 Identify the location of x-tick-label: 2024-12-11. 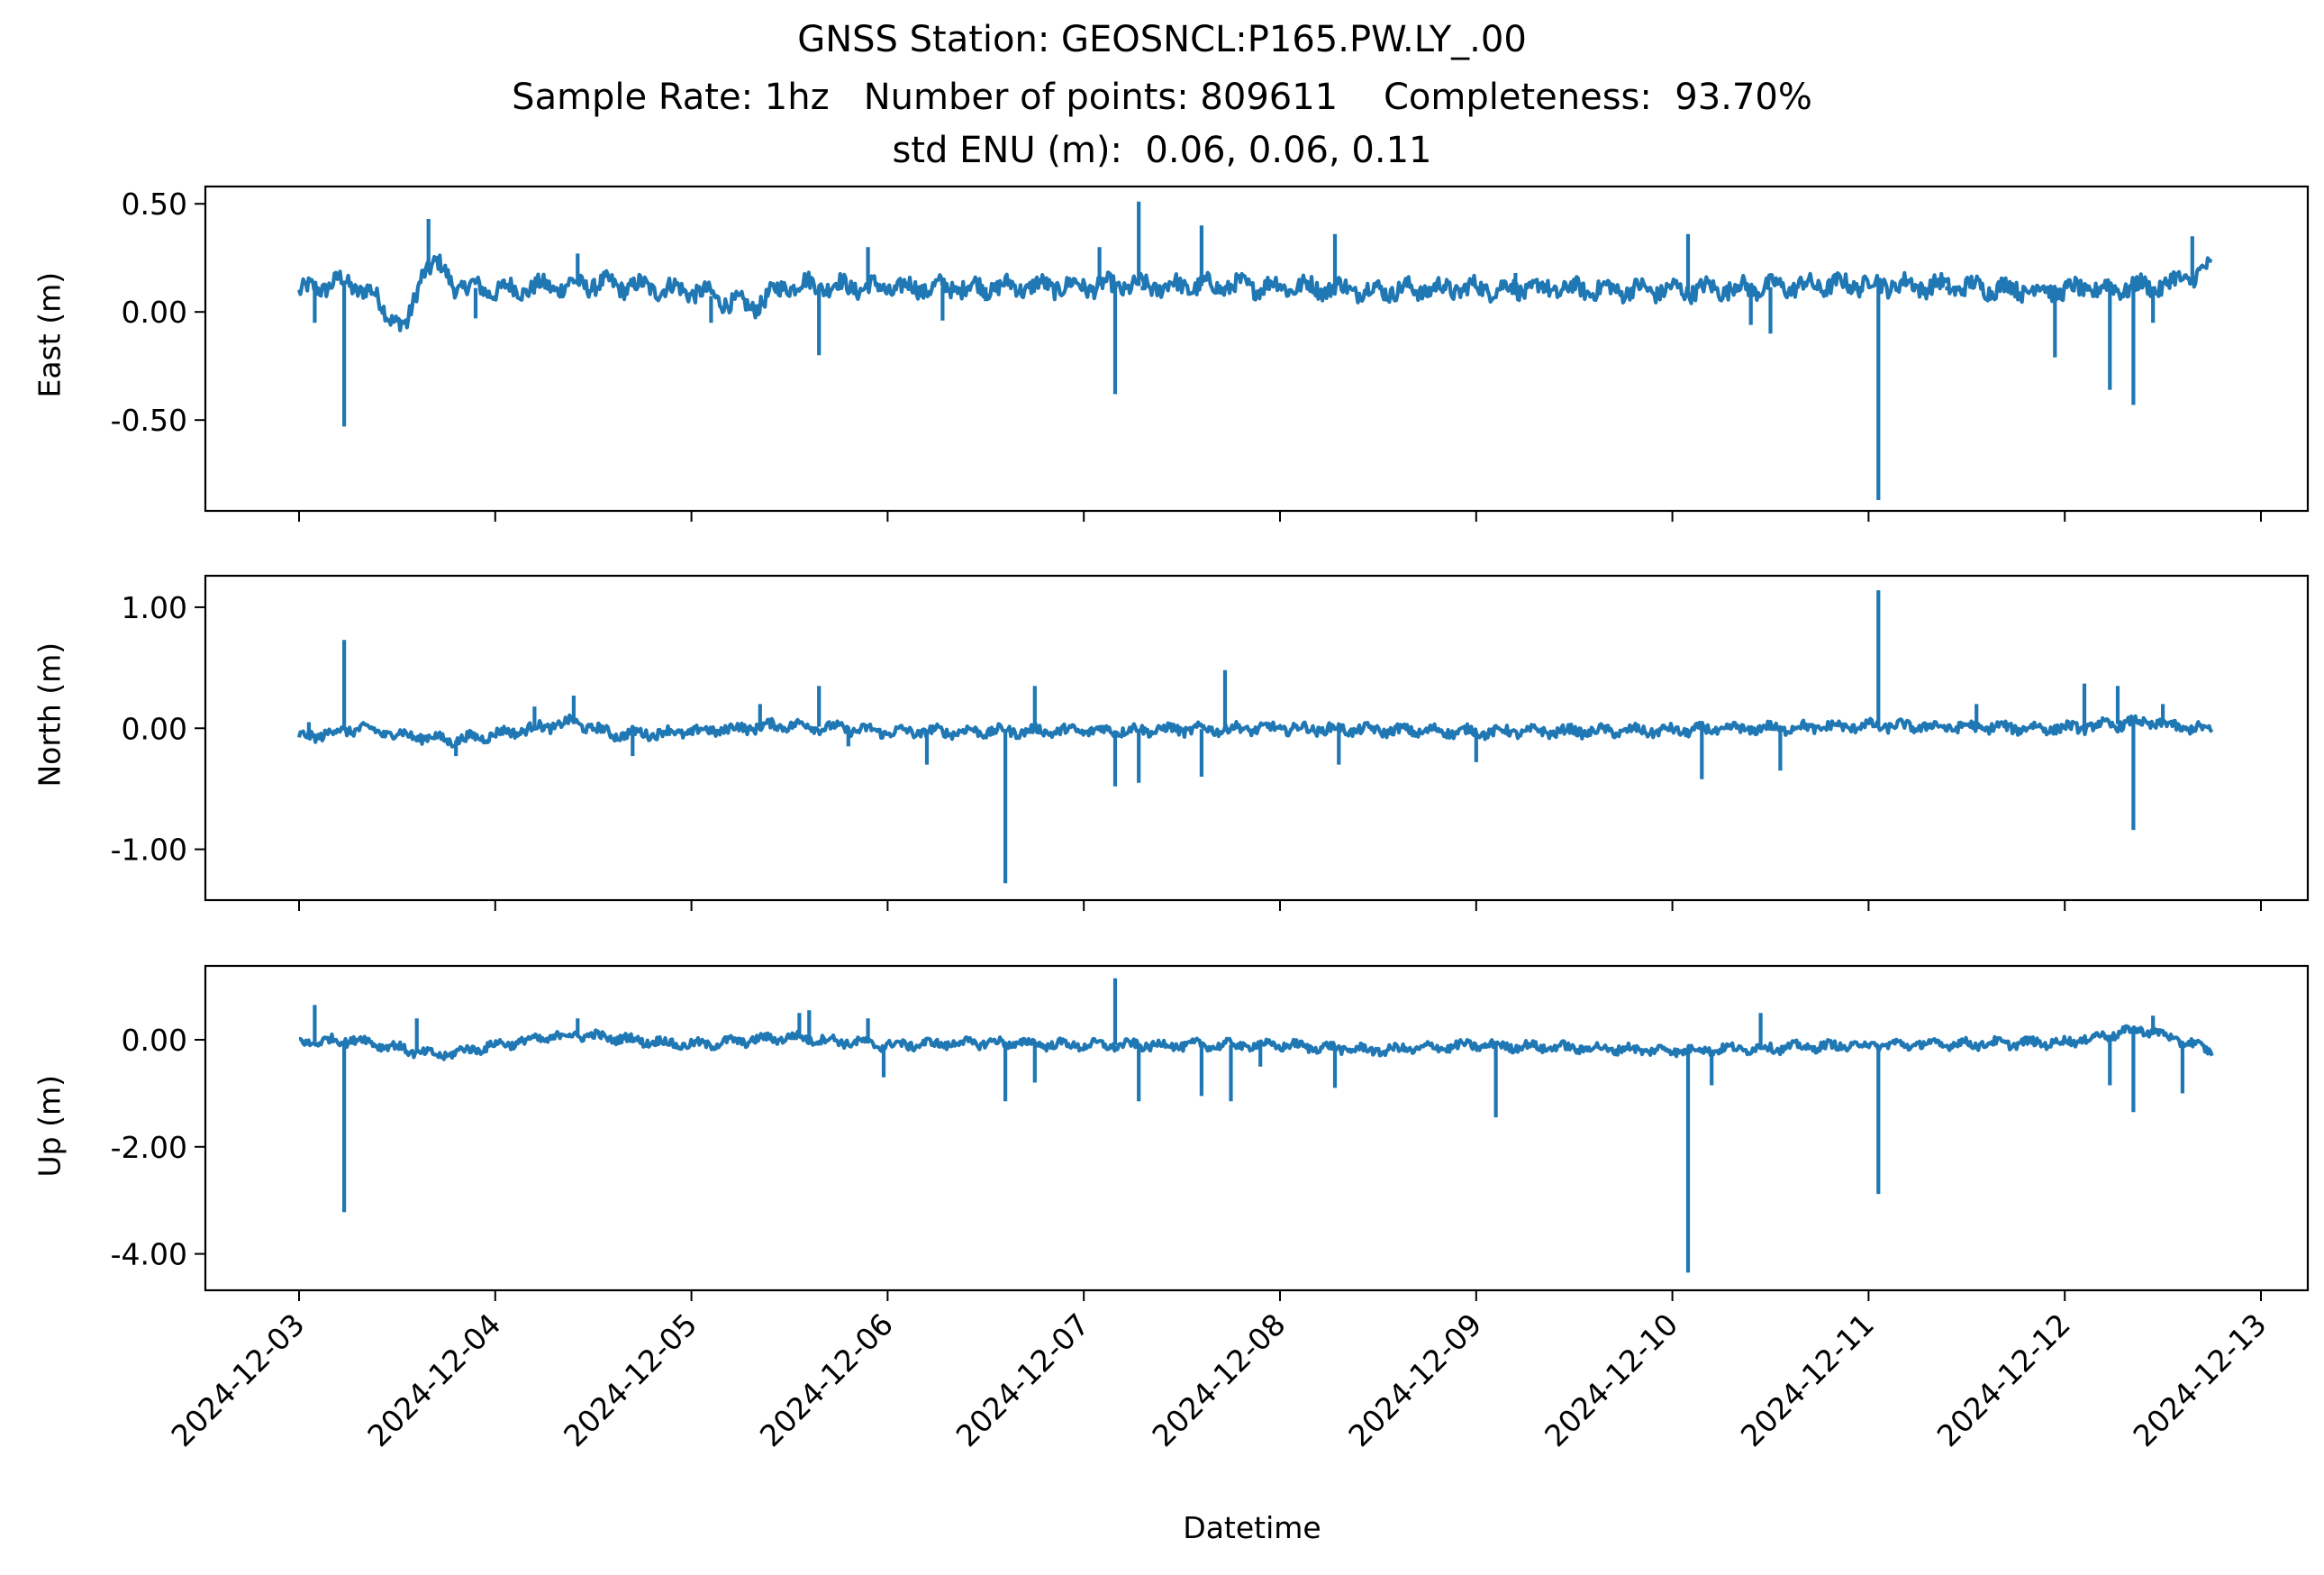
(1807, 1379).